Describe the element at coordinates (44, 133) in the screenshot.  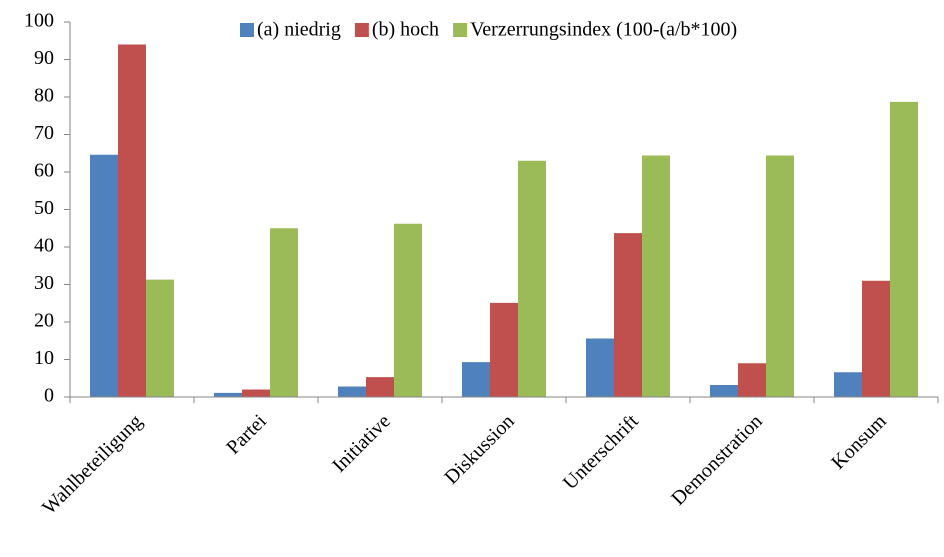
I see `y-tick-label: 70` at that location.